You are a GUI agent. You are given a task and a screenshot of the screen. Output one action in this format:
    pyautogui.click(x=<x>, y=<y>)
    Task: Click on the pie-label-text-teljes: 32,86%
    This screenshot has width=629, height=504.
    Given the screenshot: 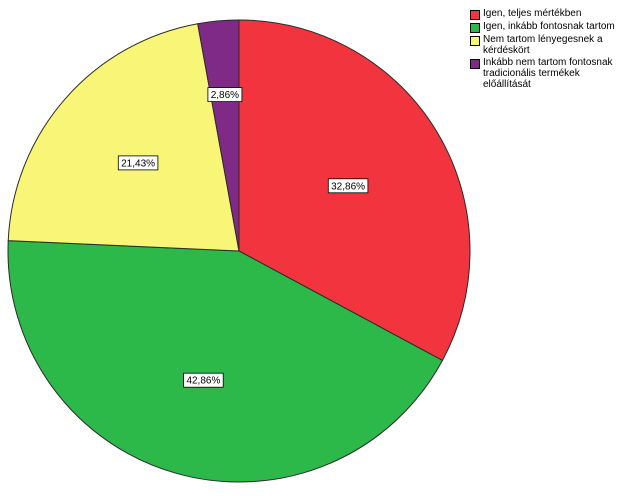 What is the action you would take?
    pyautogui.click(x=348, y=186)
    